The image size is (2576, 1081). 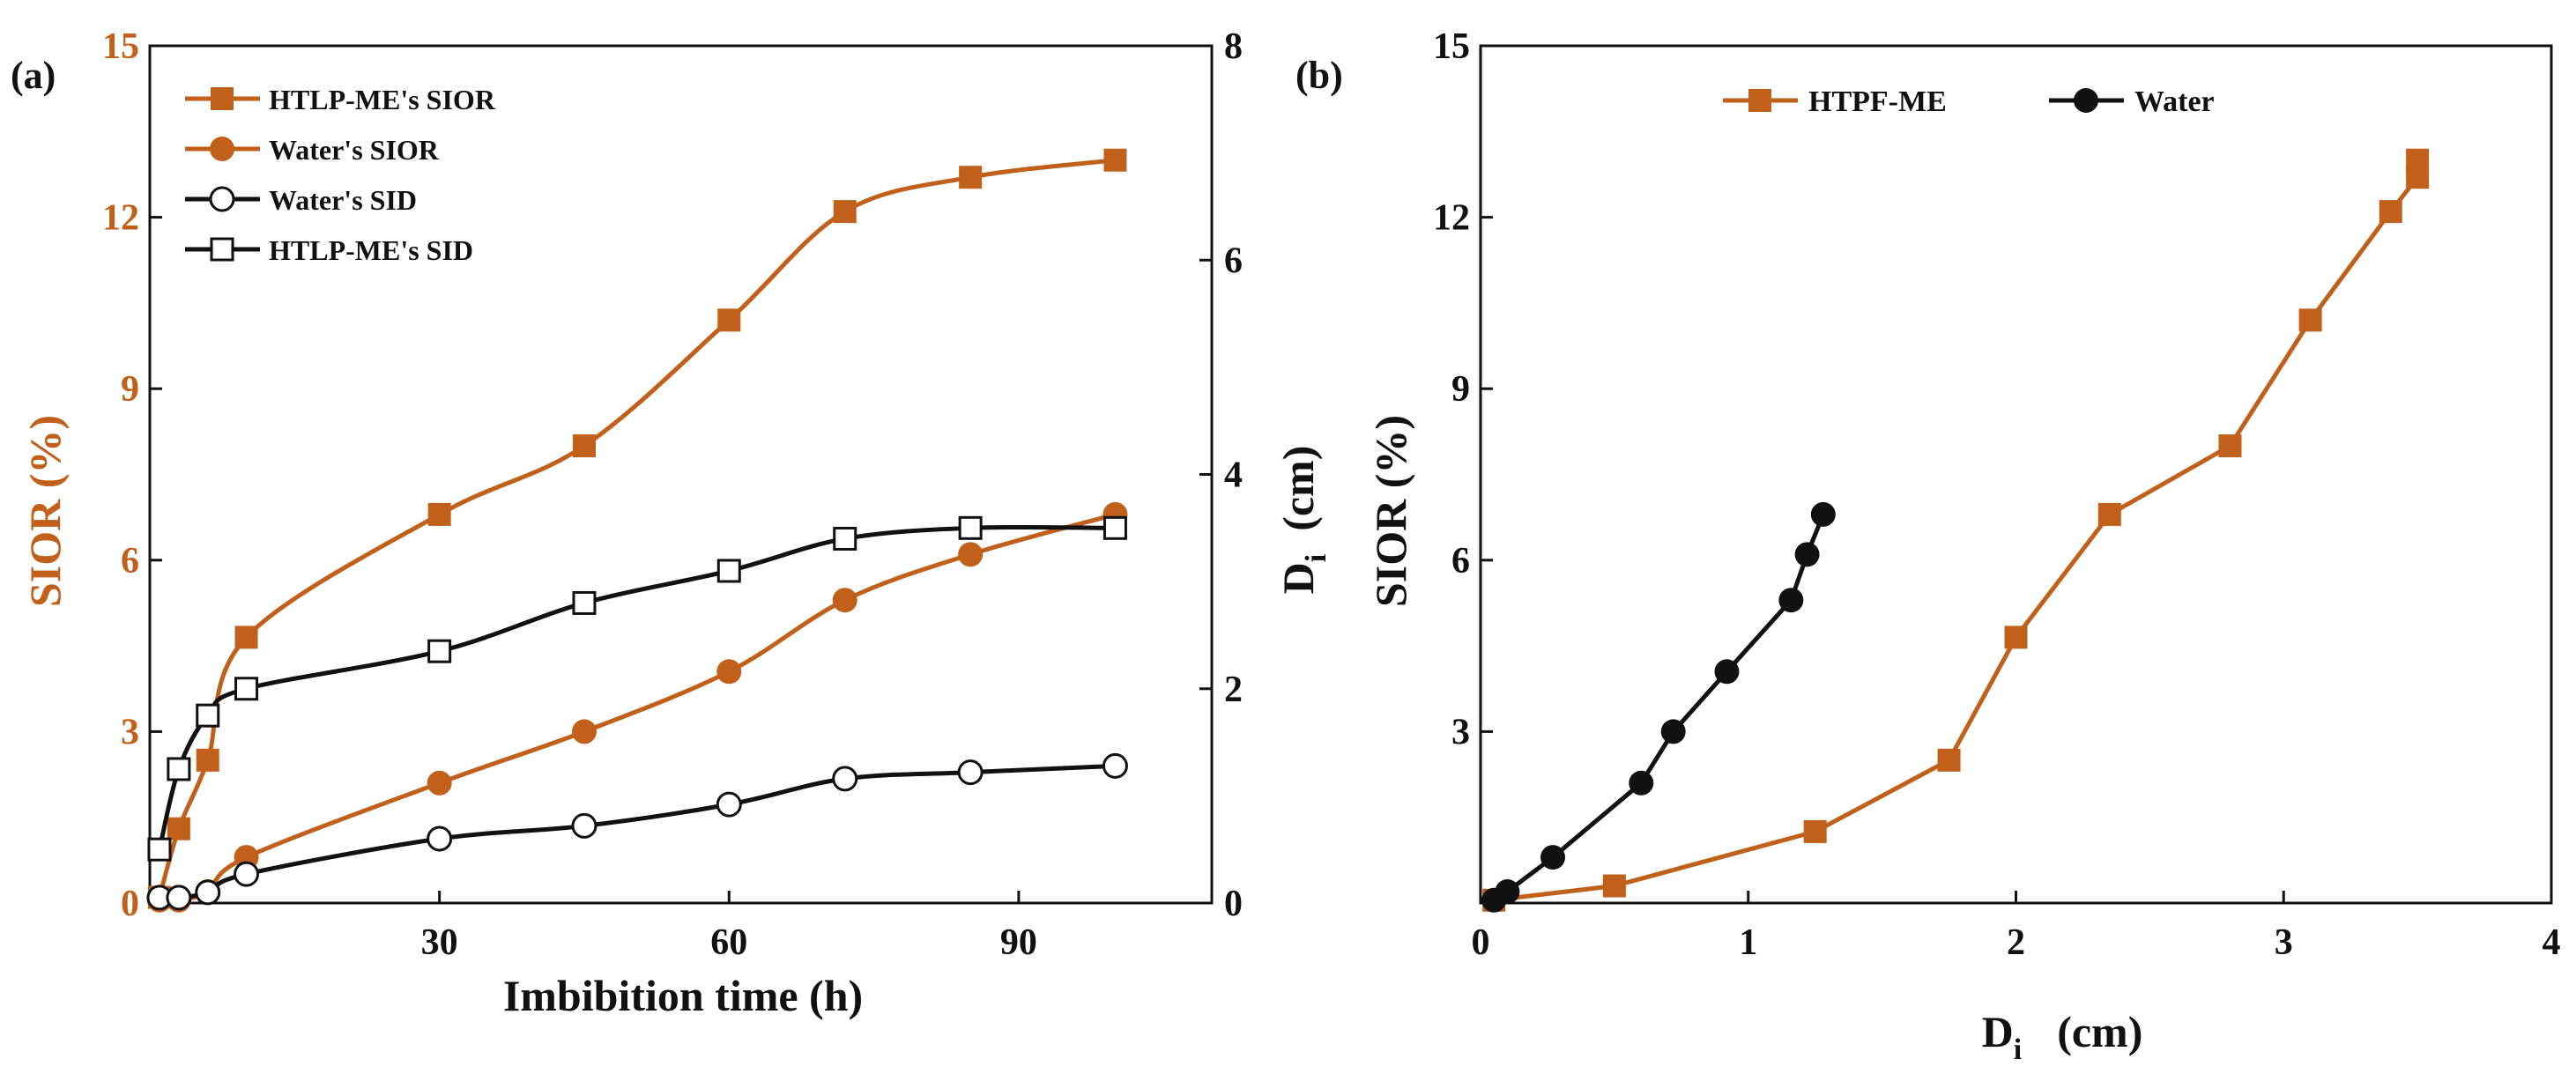 What do you see at coordinates (130, 389) in the screenshot?
I see `panel-a-left-tick-label: 9` at bounding box center [130, 389].